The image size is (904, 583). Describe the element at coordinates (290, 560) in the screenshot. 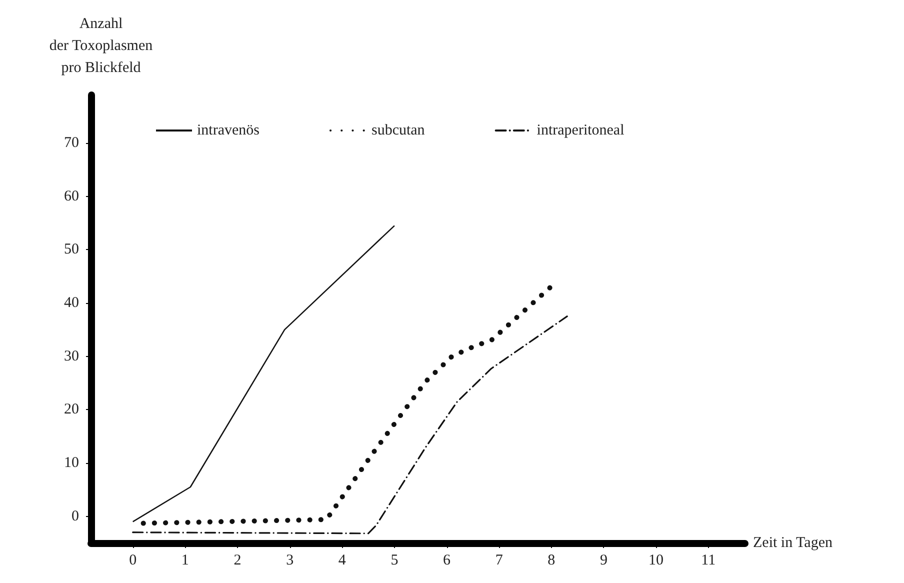

I see `x-tick-label: 3` at that location.